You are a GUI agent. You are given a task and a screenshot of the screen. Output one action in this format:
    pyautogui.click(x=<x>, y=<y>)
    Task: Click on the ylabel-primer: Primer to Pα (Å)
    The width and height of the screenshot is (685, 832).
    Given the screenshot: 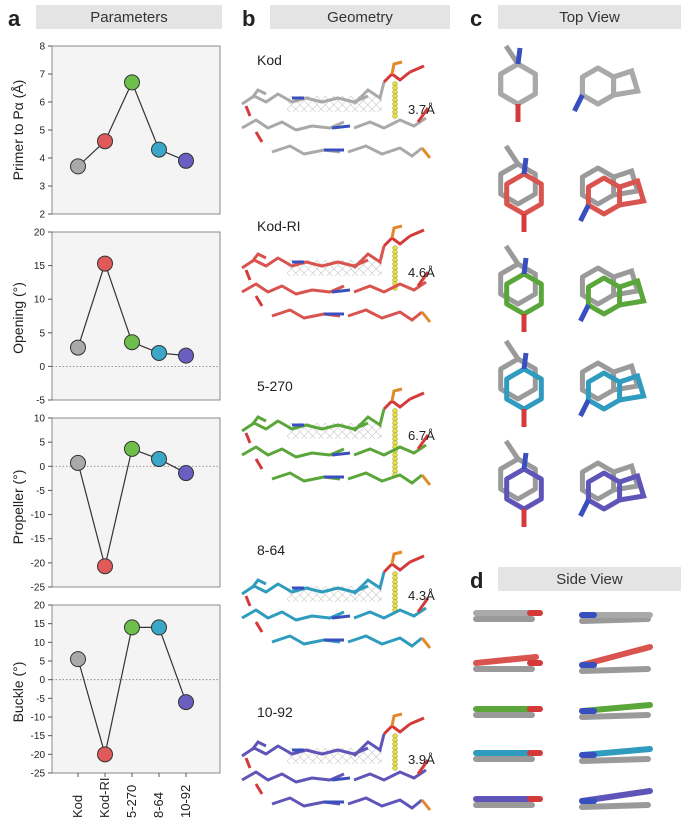 What is the action you would take?
    pyautogui.click(x=18, y=130)
    